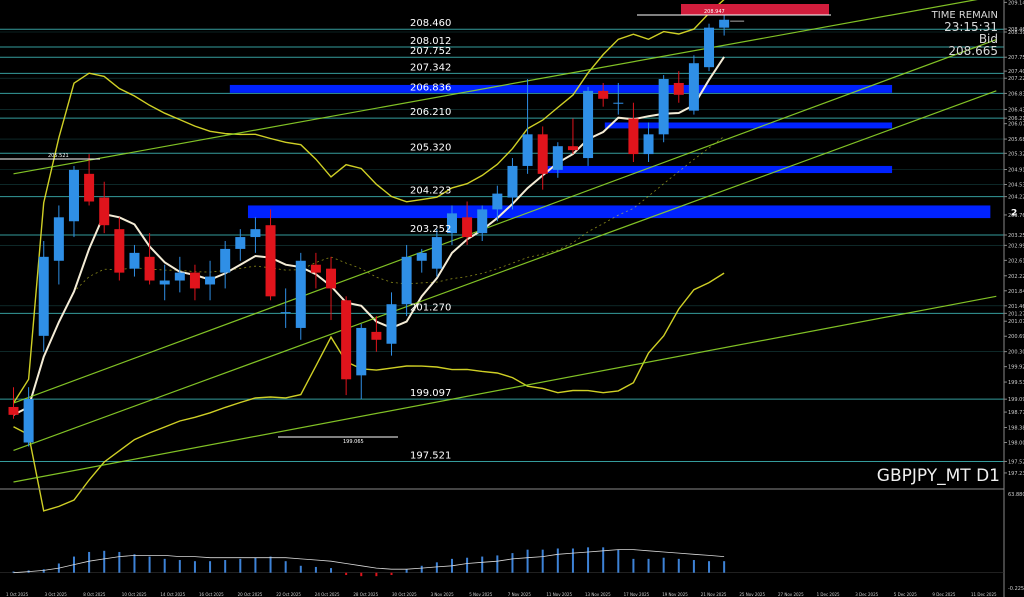 The height and width of the screenshot is (597, 1024). What do you see at coordinates (1014, 213) in the screenshot?
I see `zone-marker-label: 2` at bounding box center [1014, 213].